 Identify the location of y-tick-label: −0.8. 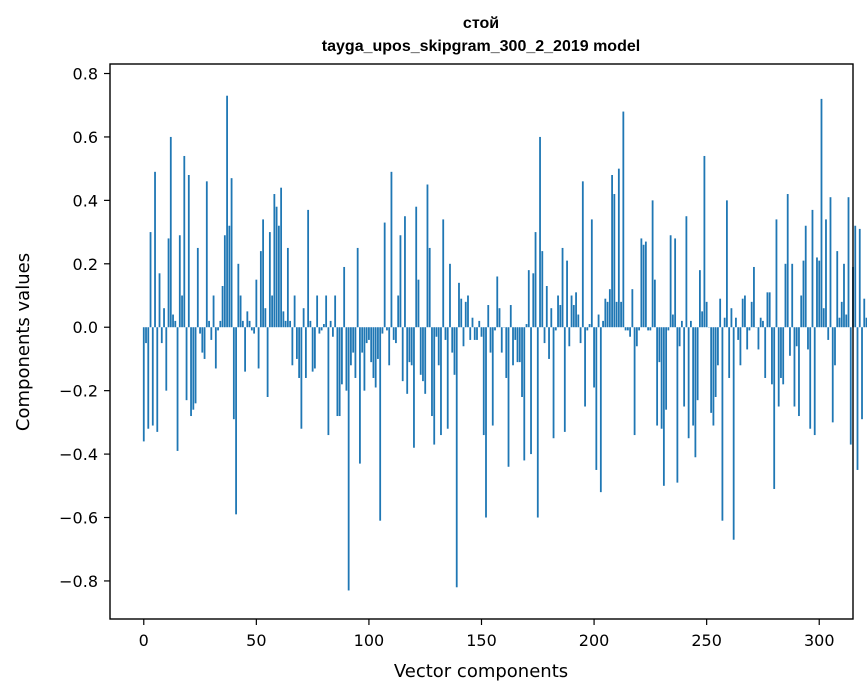
(78, 581).